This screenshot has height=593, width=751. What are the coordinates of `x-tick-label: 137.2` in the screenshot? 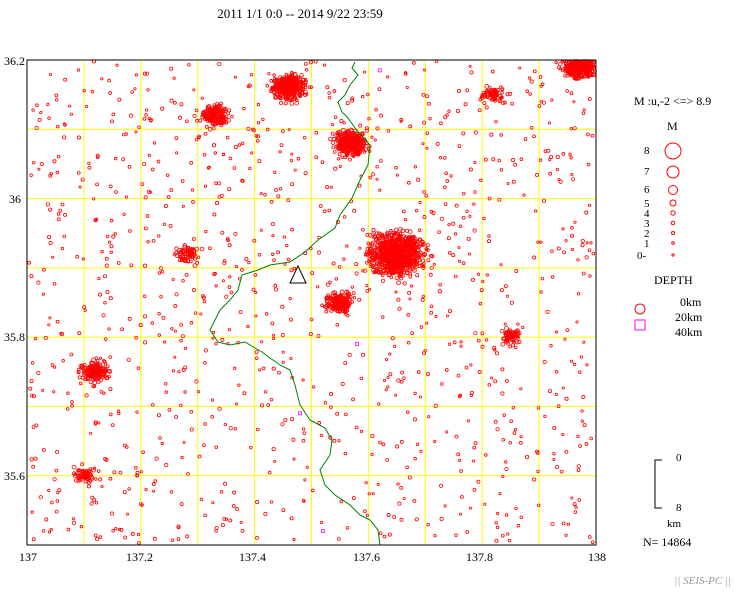 It's located at (139, 557).